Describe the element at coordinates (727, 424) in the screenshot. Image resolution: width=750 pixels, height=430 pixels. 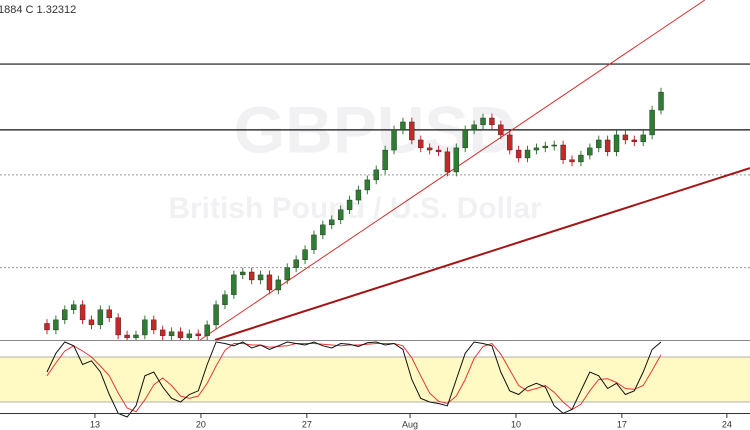
I see `x-tick-label: 24` at that location.